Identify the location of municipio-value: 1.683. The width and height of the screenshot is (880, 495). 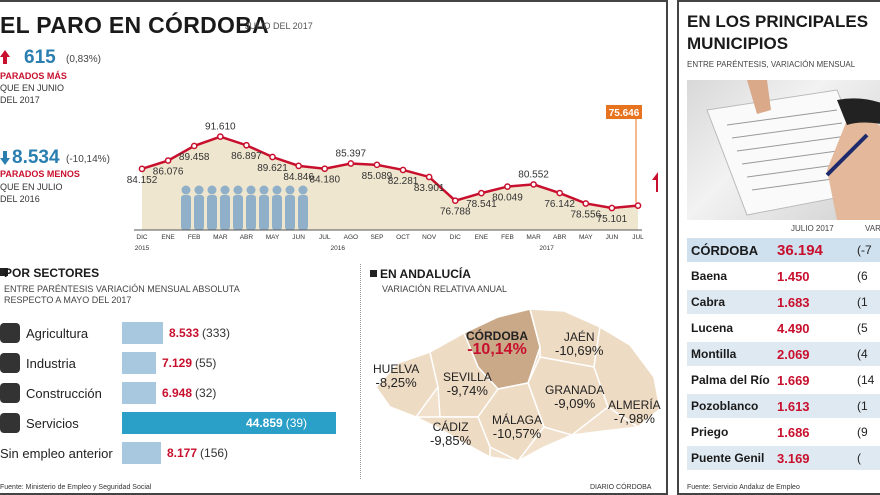
(793, 302).